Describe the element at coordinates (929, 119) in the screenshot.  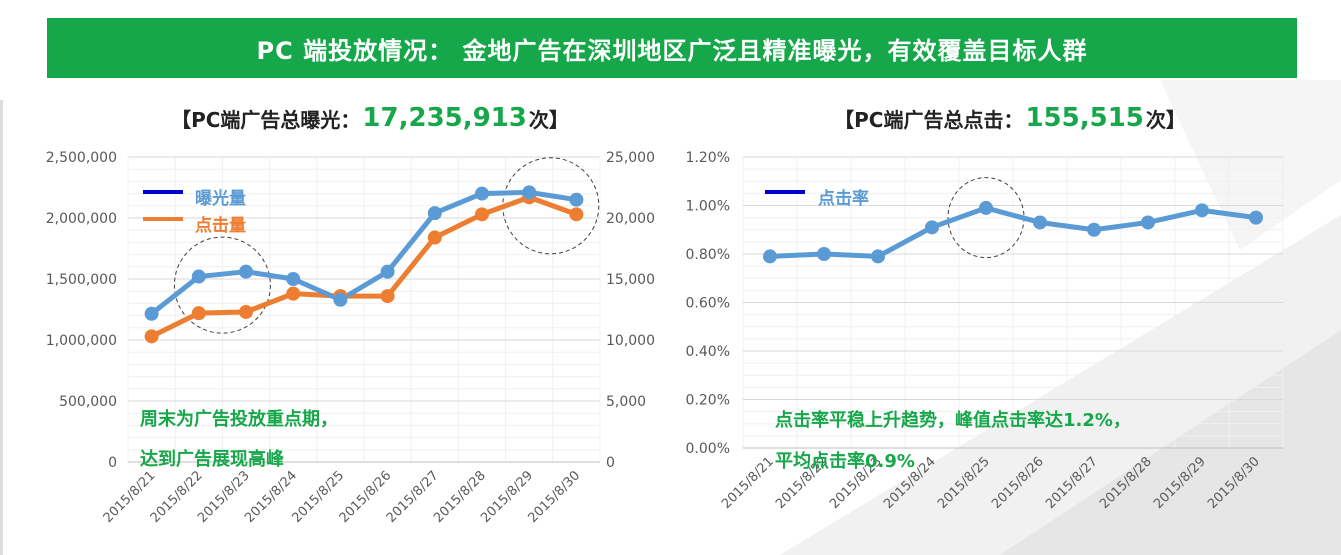
I see `right-title-prefix: 【PC端广告总点击：` at that location.